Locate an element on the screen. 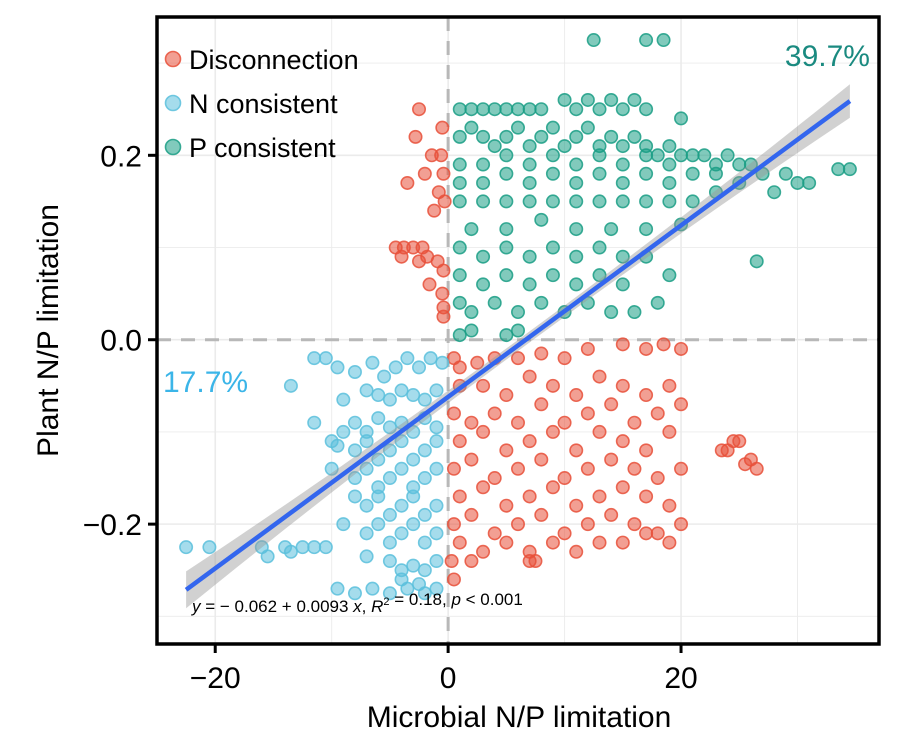 The width and height of the screenshot is (912, 746). y-axis-title: Plant N/P limitation is located at coordinates (48, 330).